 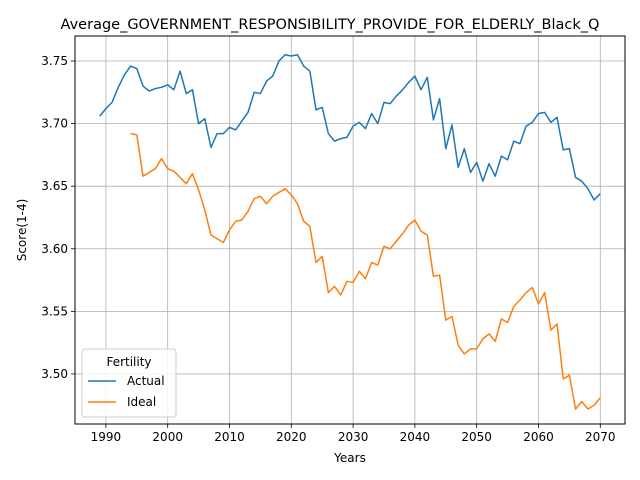 I want to click on x-tick-label: 1990, so click(x=106, y=437).